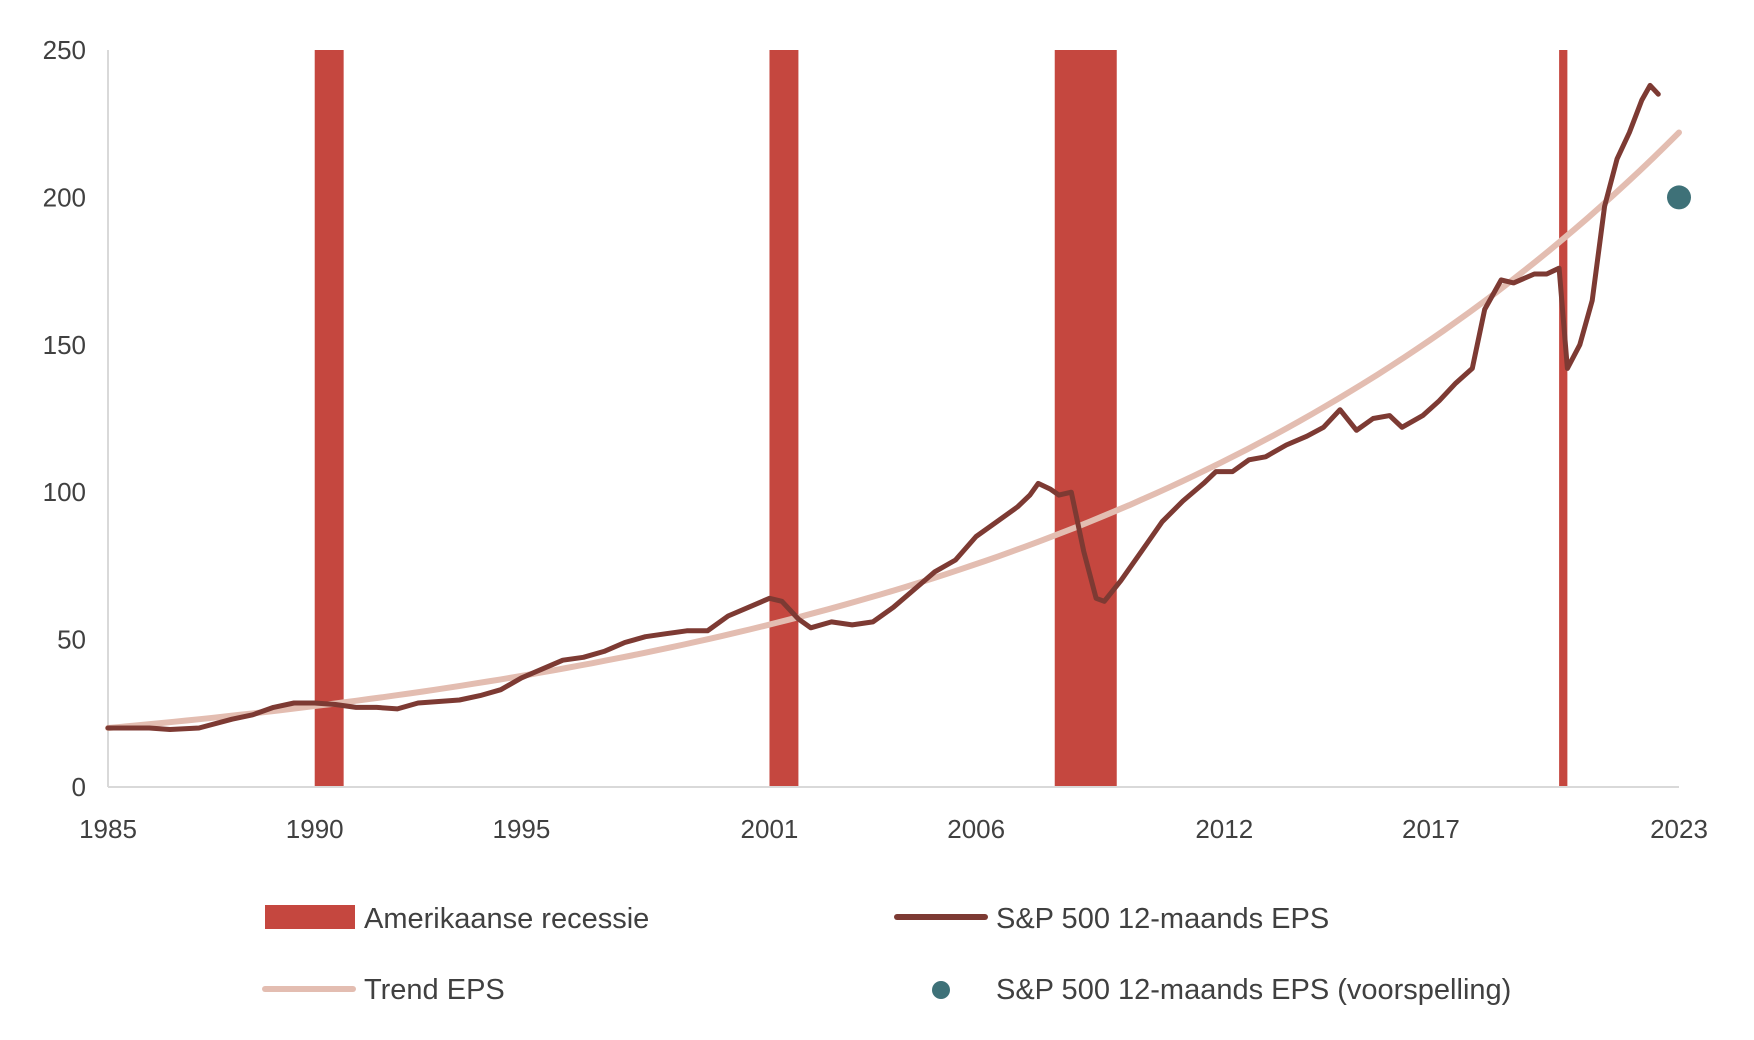 The height and width of the screenshot is (1040, 1754). I want to click on x-tick-label: 1995, so click(521, 829).